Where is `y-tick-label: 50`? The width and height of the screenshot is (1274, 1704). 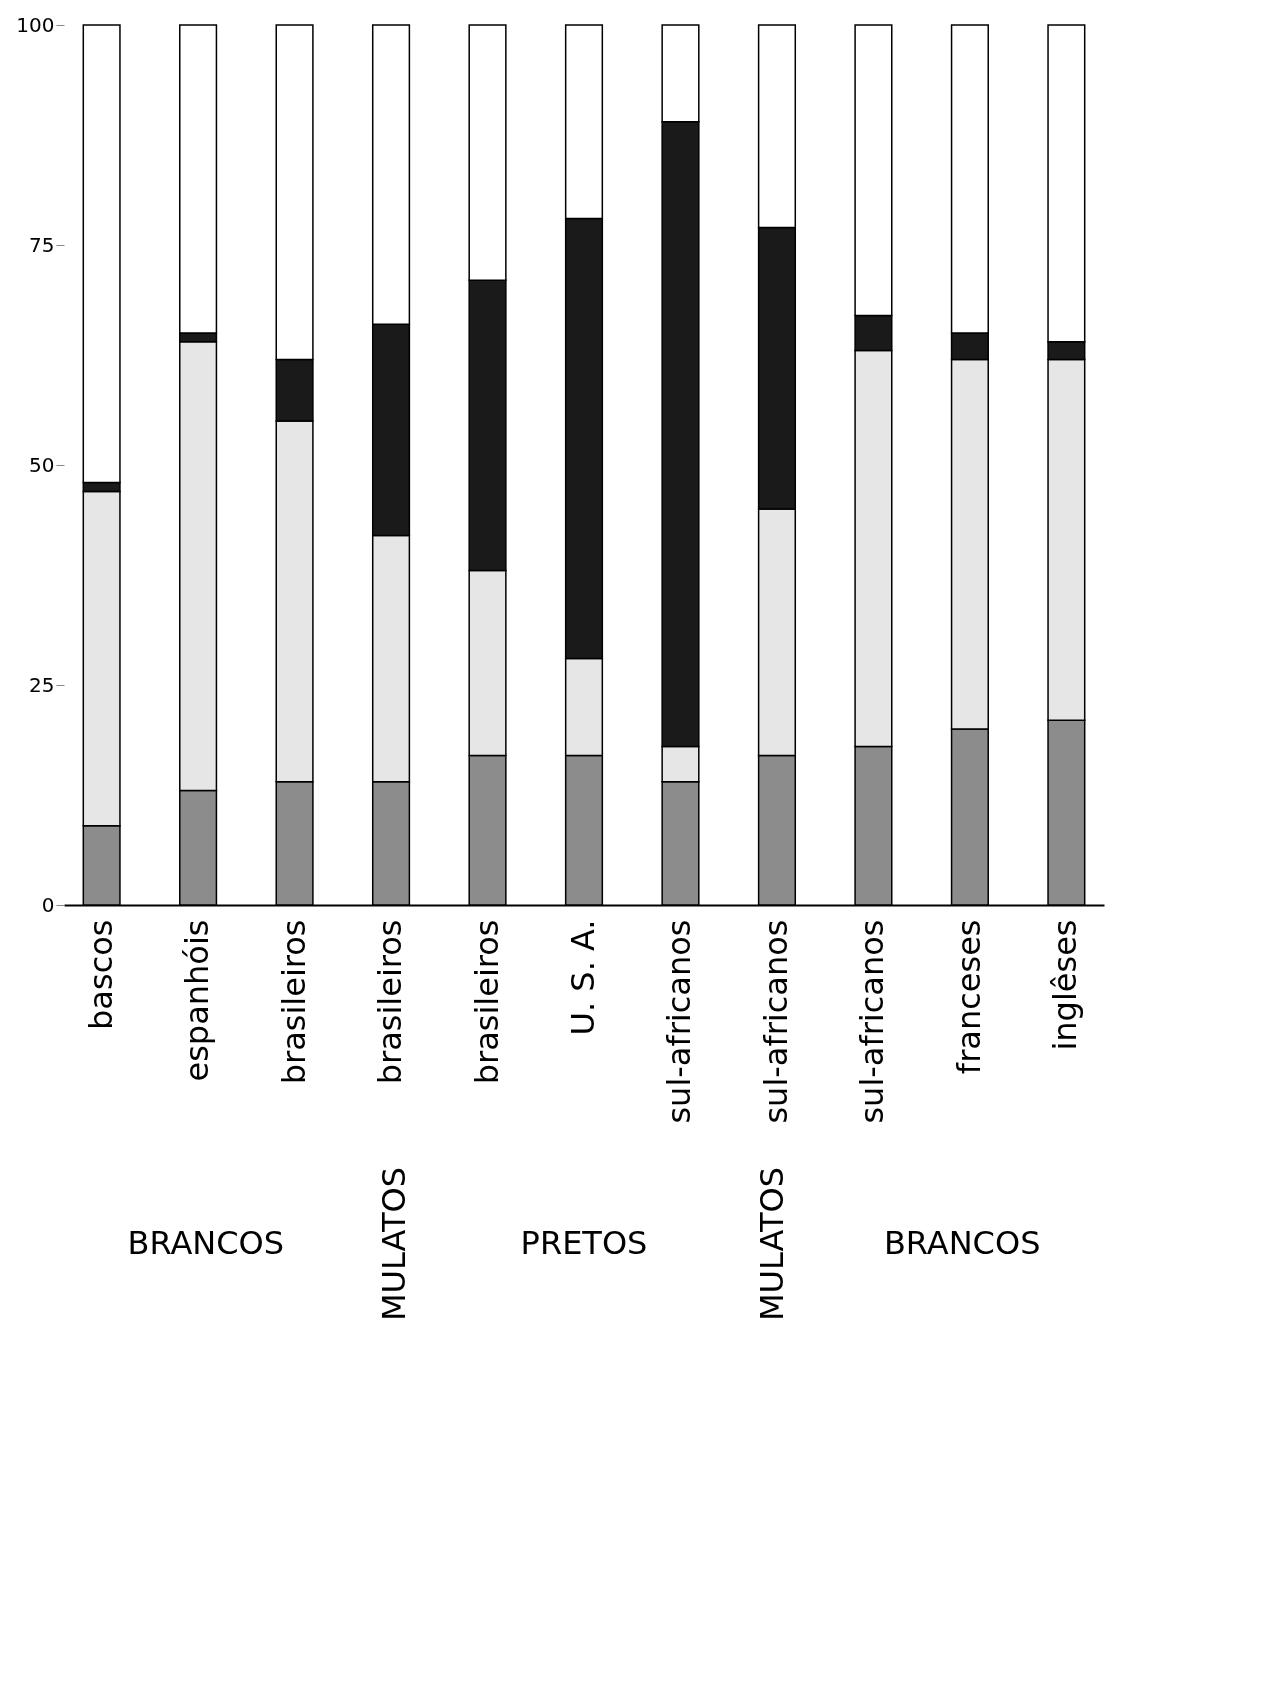
y-tick-label: 50 is located at coordinates (42, 464).